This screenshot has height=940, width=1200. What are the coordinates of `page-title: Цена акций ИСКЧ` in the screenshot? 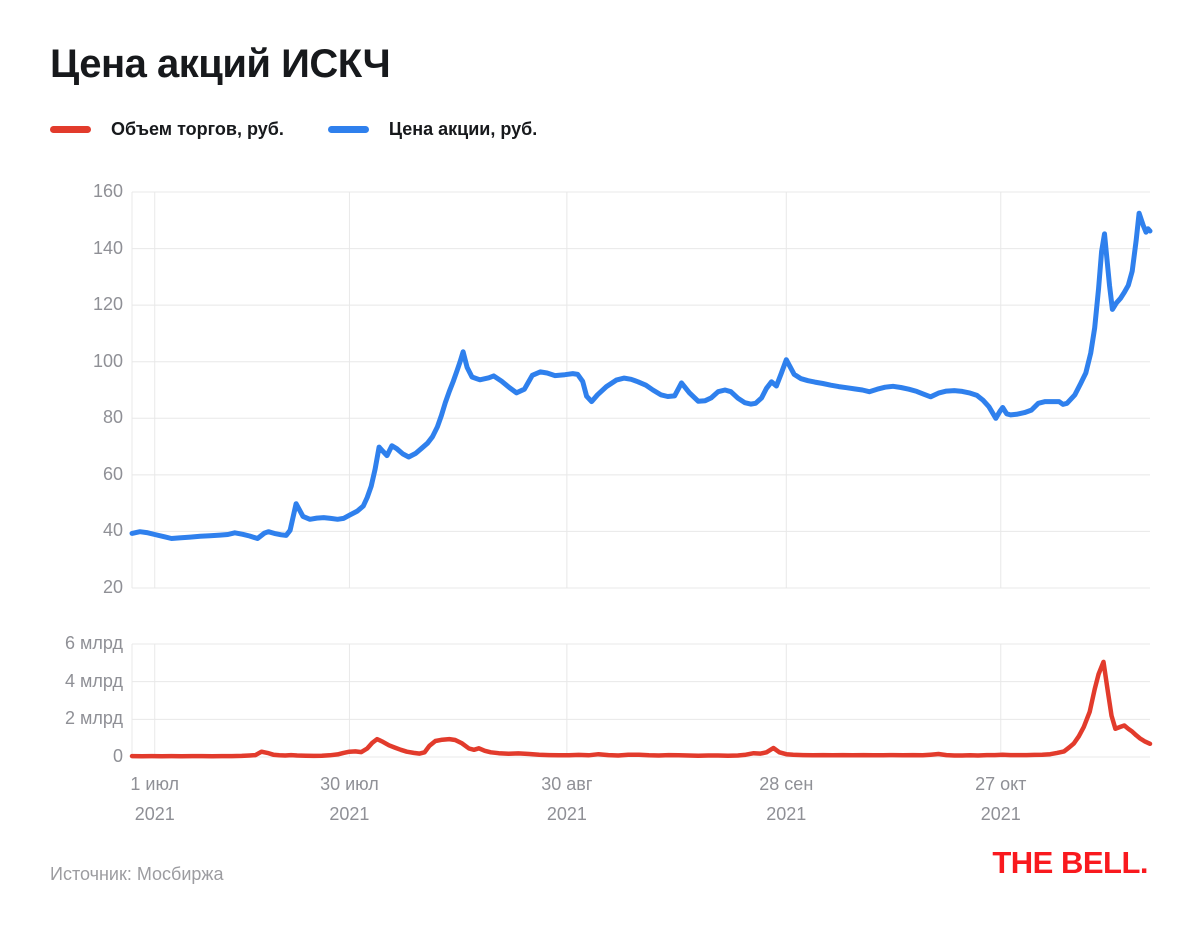 It's located at (220, 64).